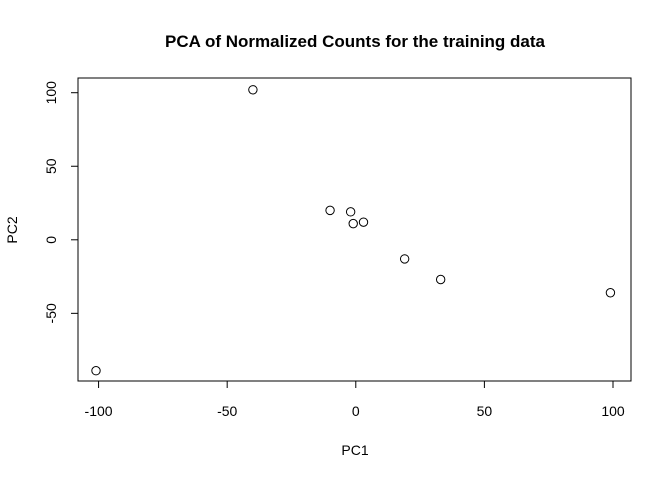 This screenshot has width=672, height=480. Describe the element at coordinates (61, 202) in the screenshot. I see `y-axis: -50 0 50 100` at that location.